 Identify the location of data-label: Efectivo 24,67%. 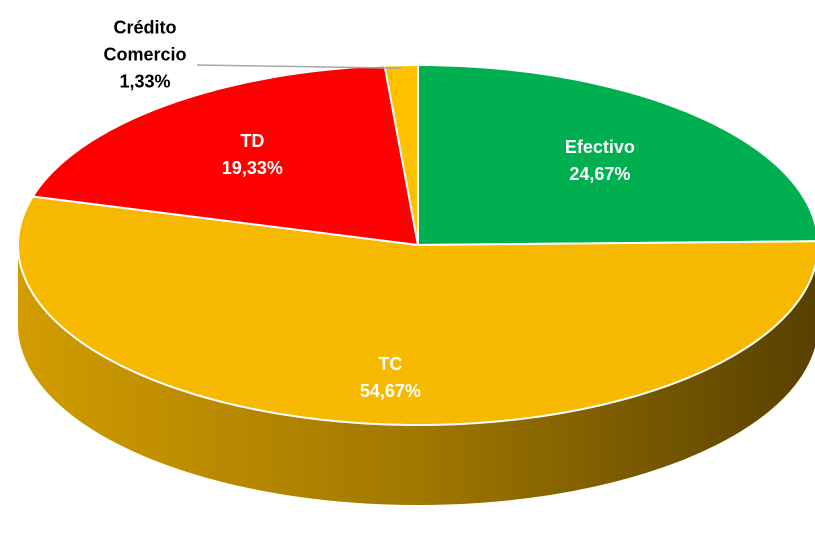
(600, 161).